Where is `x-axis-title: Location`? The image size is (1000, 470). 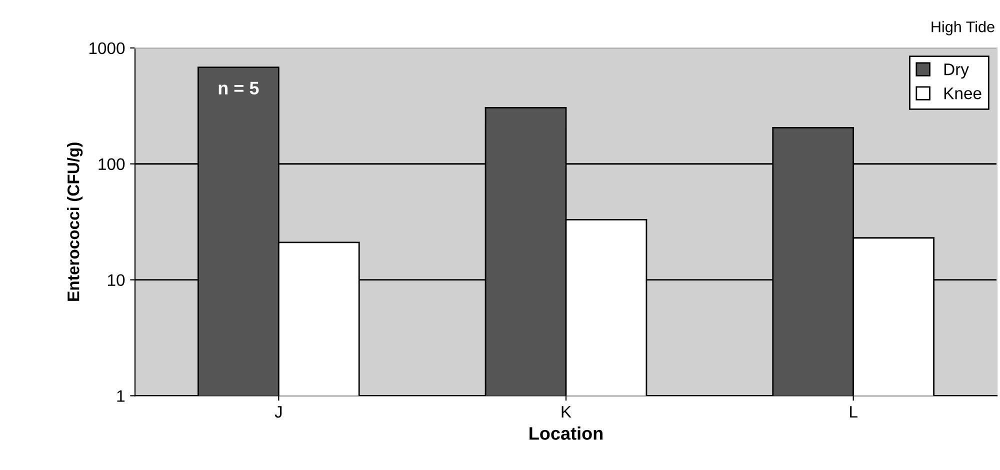 x-axis-title: Location is located at coordinates (566, 433).